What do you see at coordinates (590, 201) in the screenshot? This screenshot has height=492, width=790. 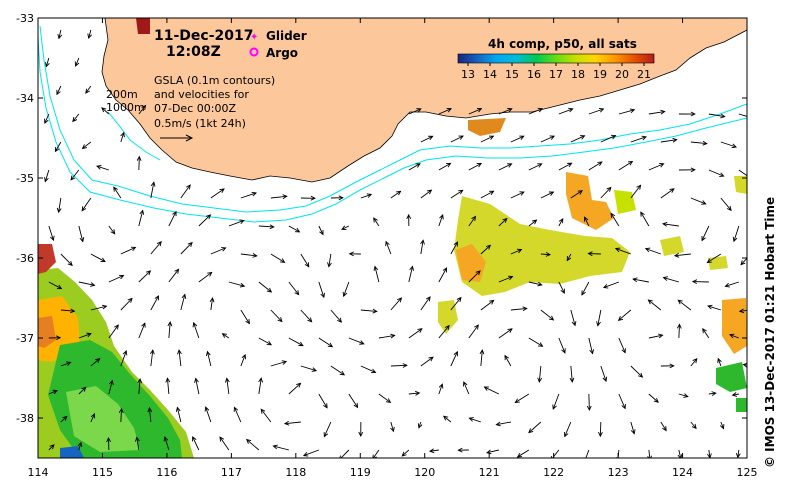 I see `sst-patch-central-orange` at bounding box center [590, 201].